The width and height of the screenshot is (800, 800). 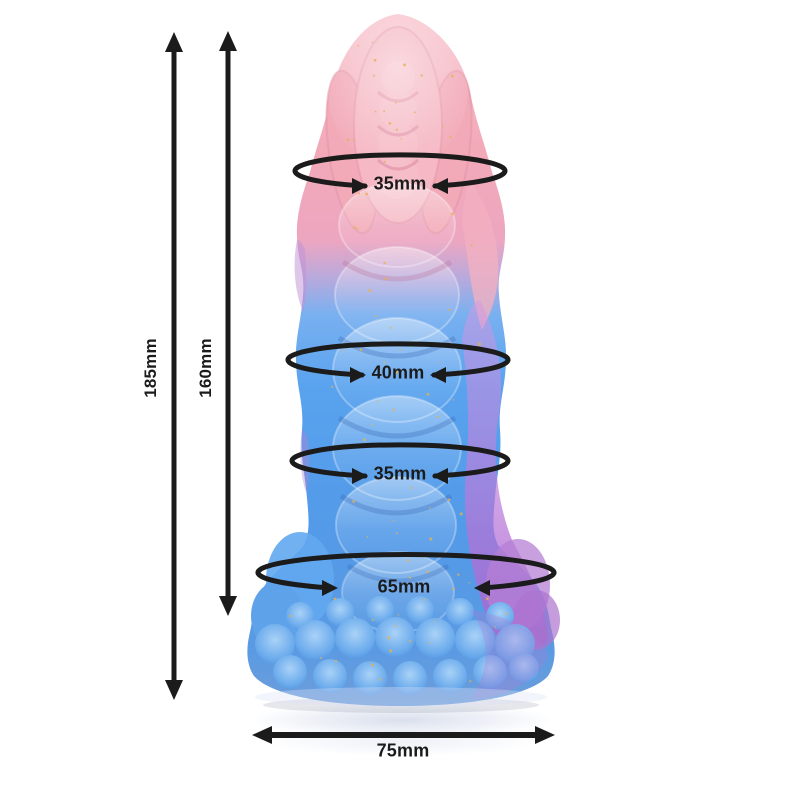 I want to click on base-girth-label: 65mm, so click(x=404, y=586).